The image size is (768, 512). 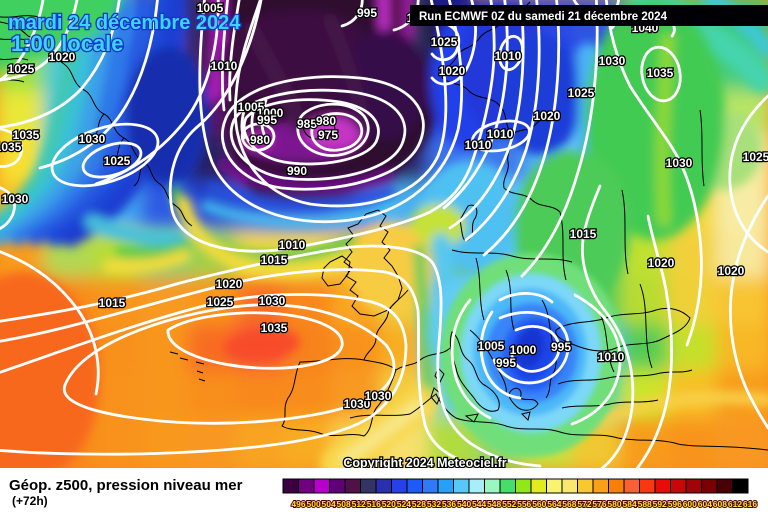 I want to click on svg-text: 544, so click(x=479, y=504).